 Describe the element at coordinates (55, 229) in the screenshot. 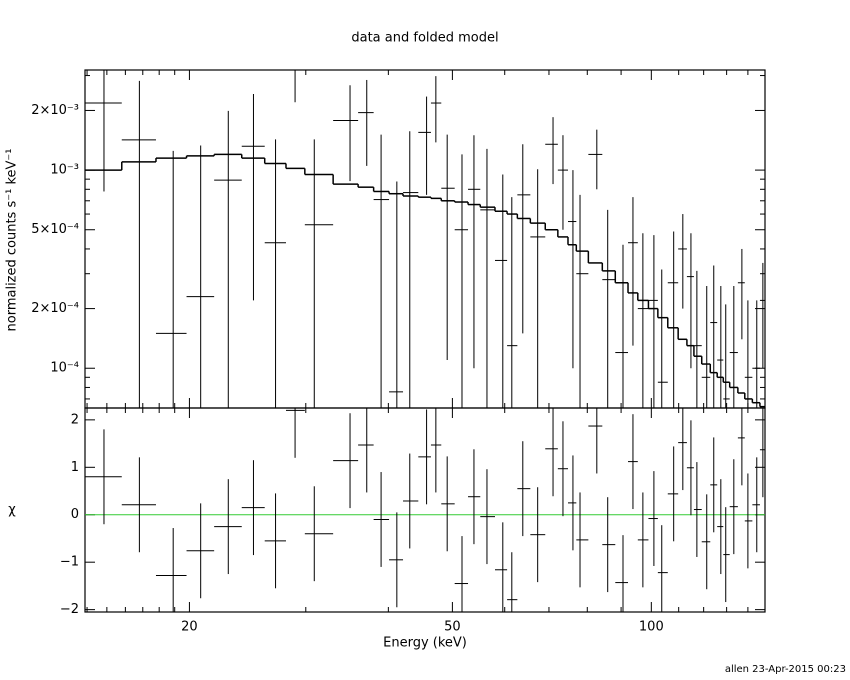

I see `y-tick-label: 5×10⁻⁴` at that location.